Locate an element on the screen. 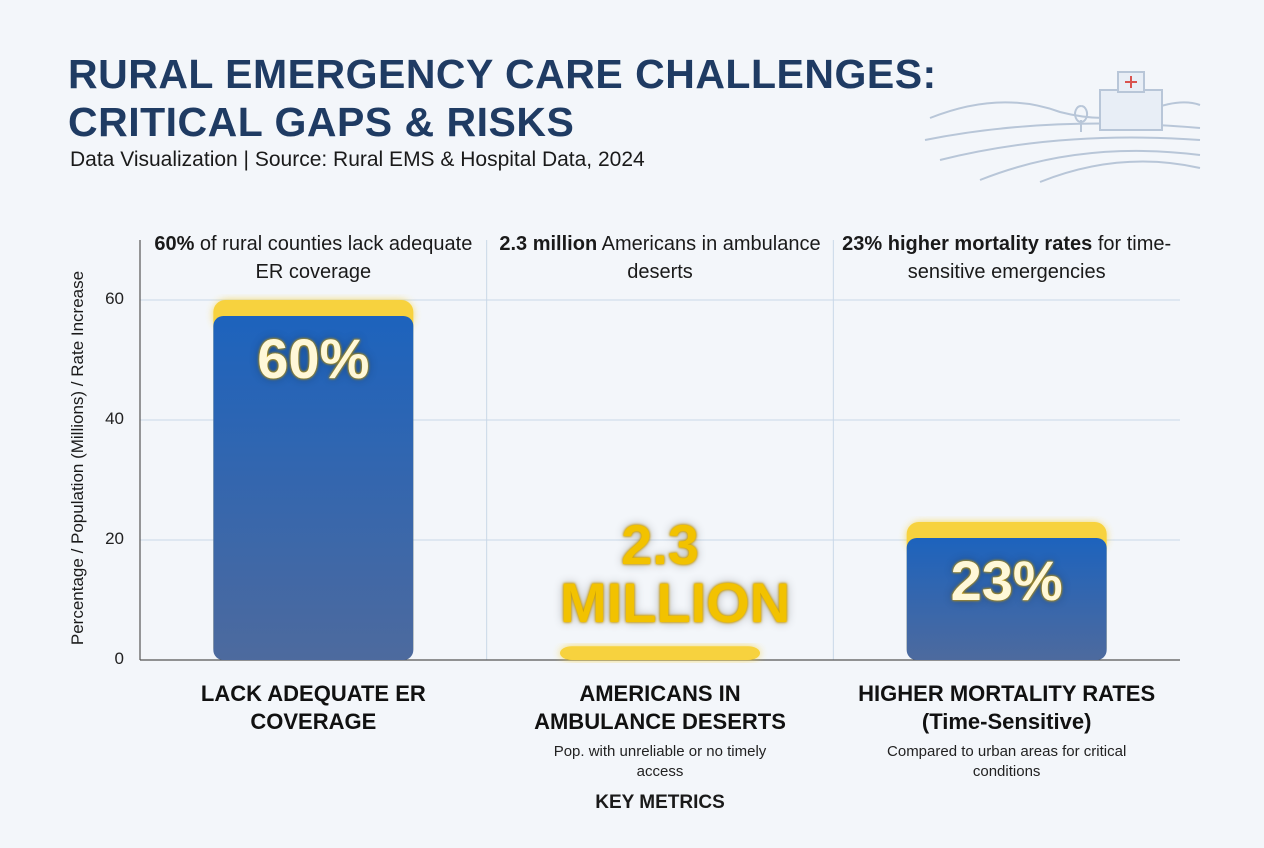 This screenshot has width=1264, height=848. y-tick-label: 0 is located at coordinates (119, 658).